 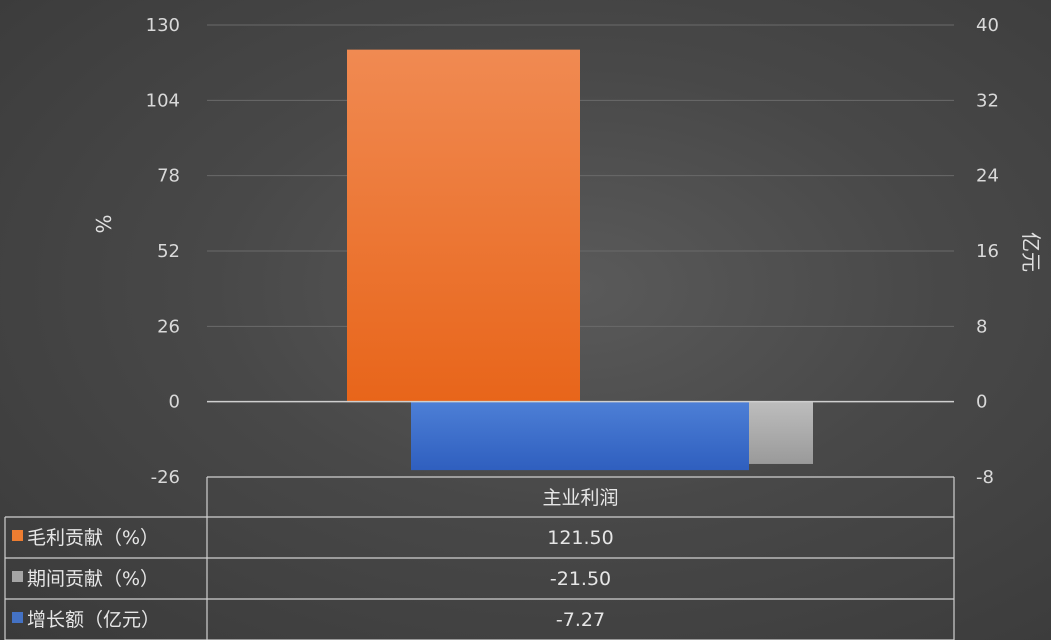 I want to click on right-tick-label: 0, so click(x=981, y=402).